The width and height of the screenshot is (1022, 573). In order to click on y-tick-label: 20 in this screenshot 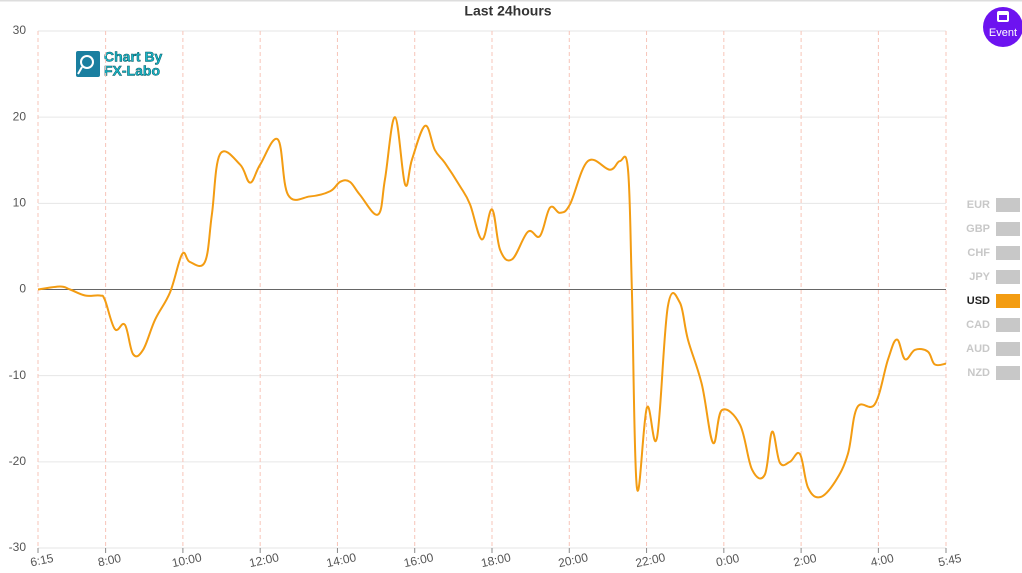, I will do `click(20, 116)`.